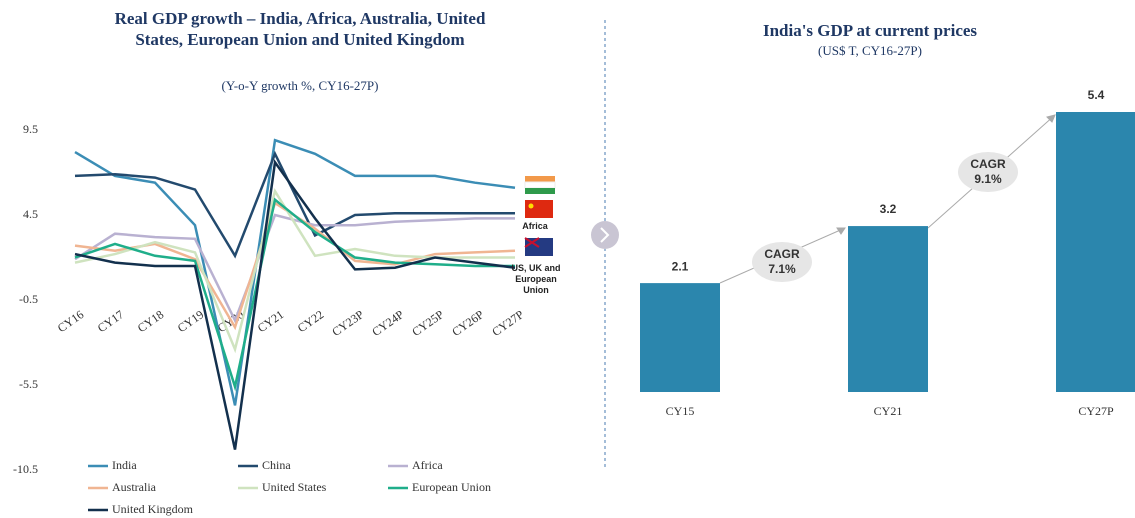  I want to click on chart-subtitle: (US$ T, CY16-27P), so click(870, 50).